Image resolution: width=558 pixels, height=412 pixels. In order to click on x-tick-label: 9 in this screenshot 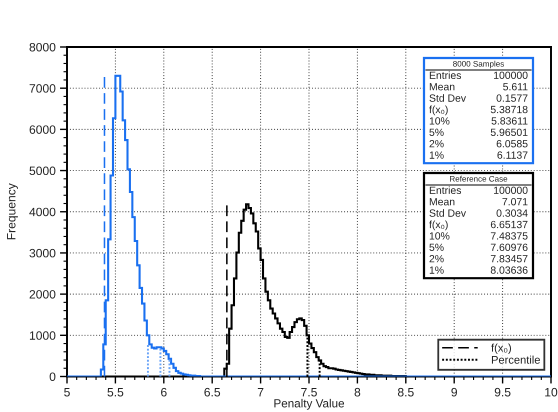, I will do `click(454, 392)`.